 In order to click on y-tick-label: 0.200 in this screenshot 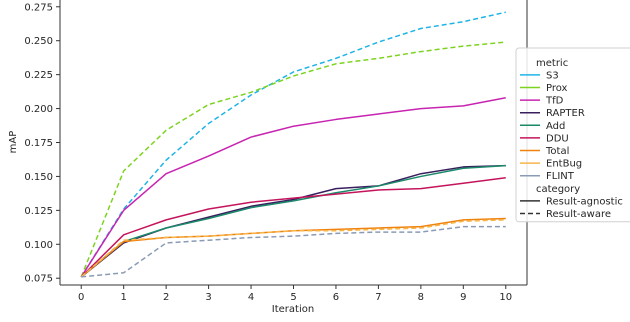, I will do `click(38, 109)`.